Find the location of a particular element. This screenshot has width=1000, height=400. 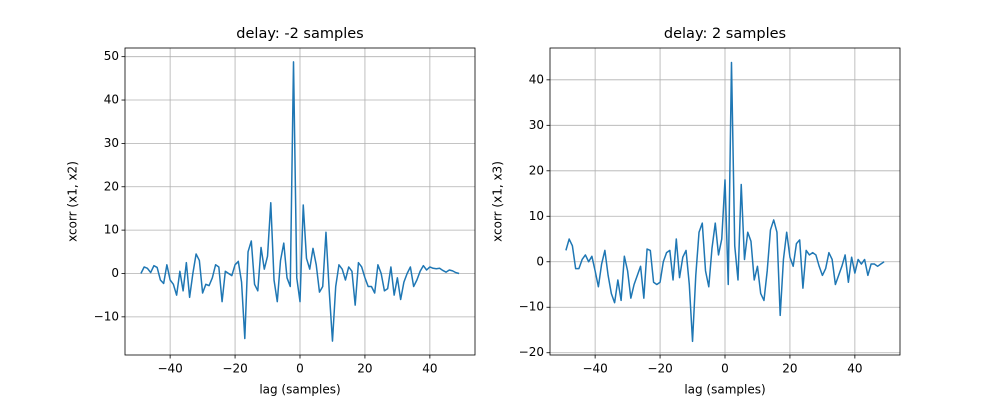

chart-title: delay: 2 samples is located at coordinates (725, 34).